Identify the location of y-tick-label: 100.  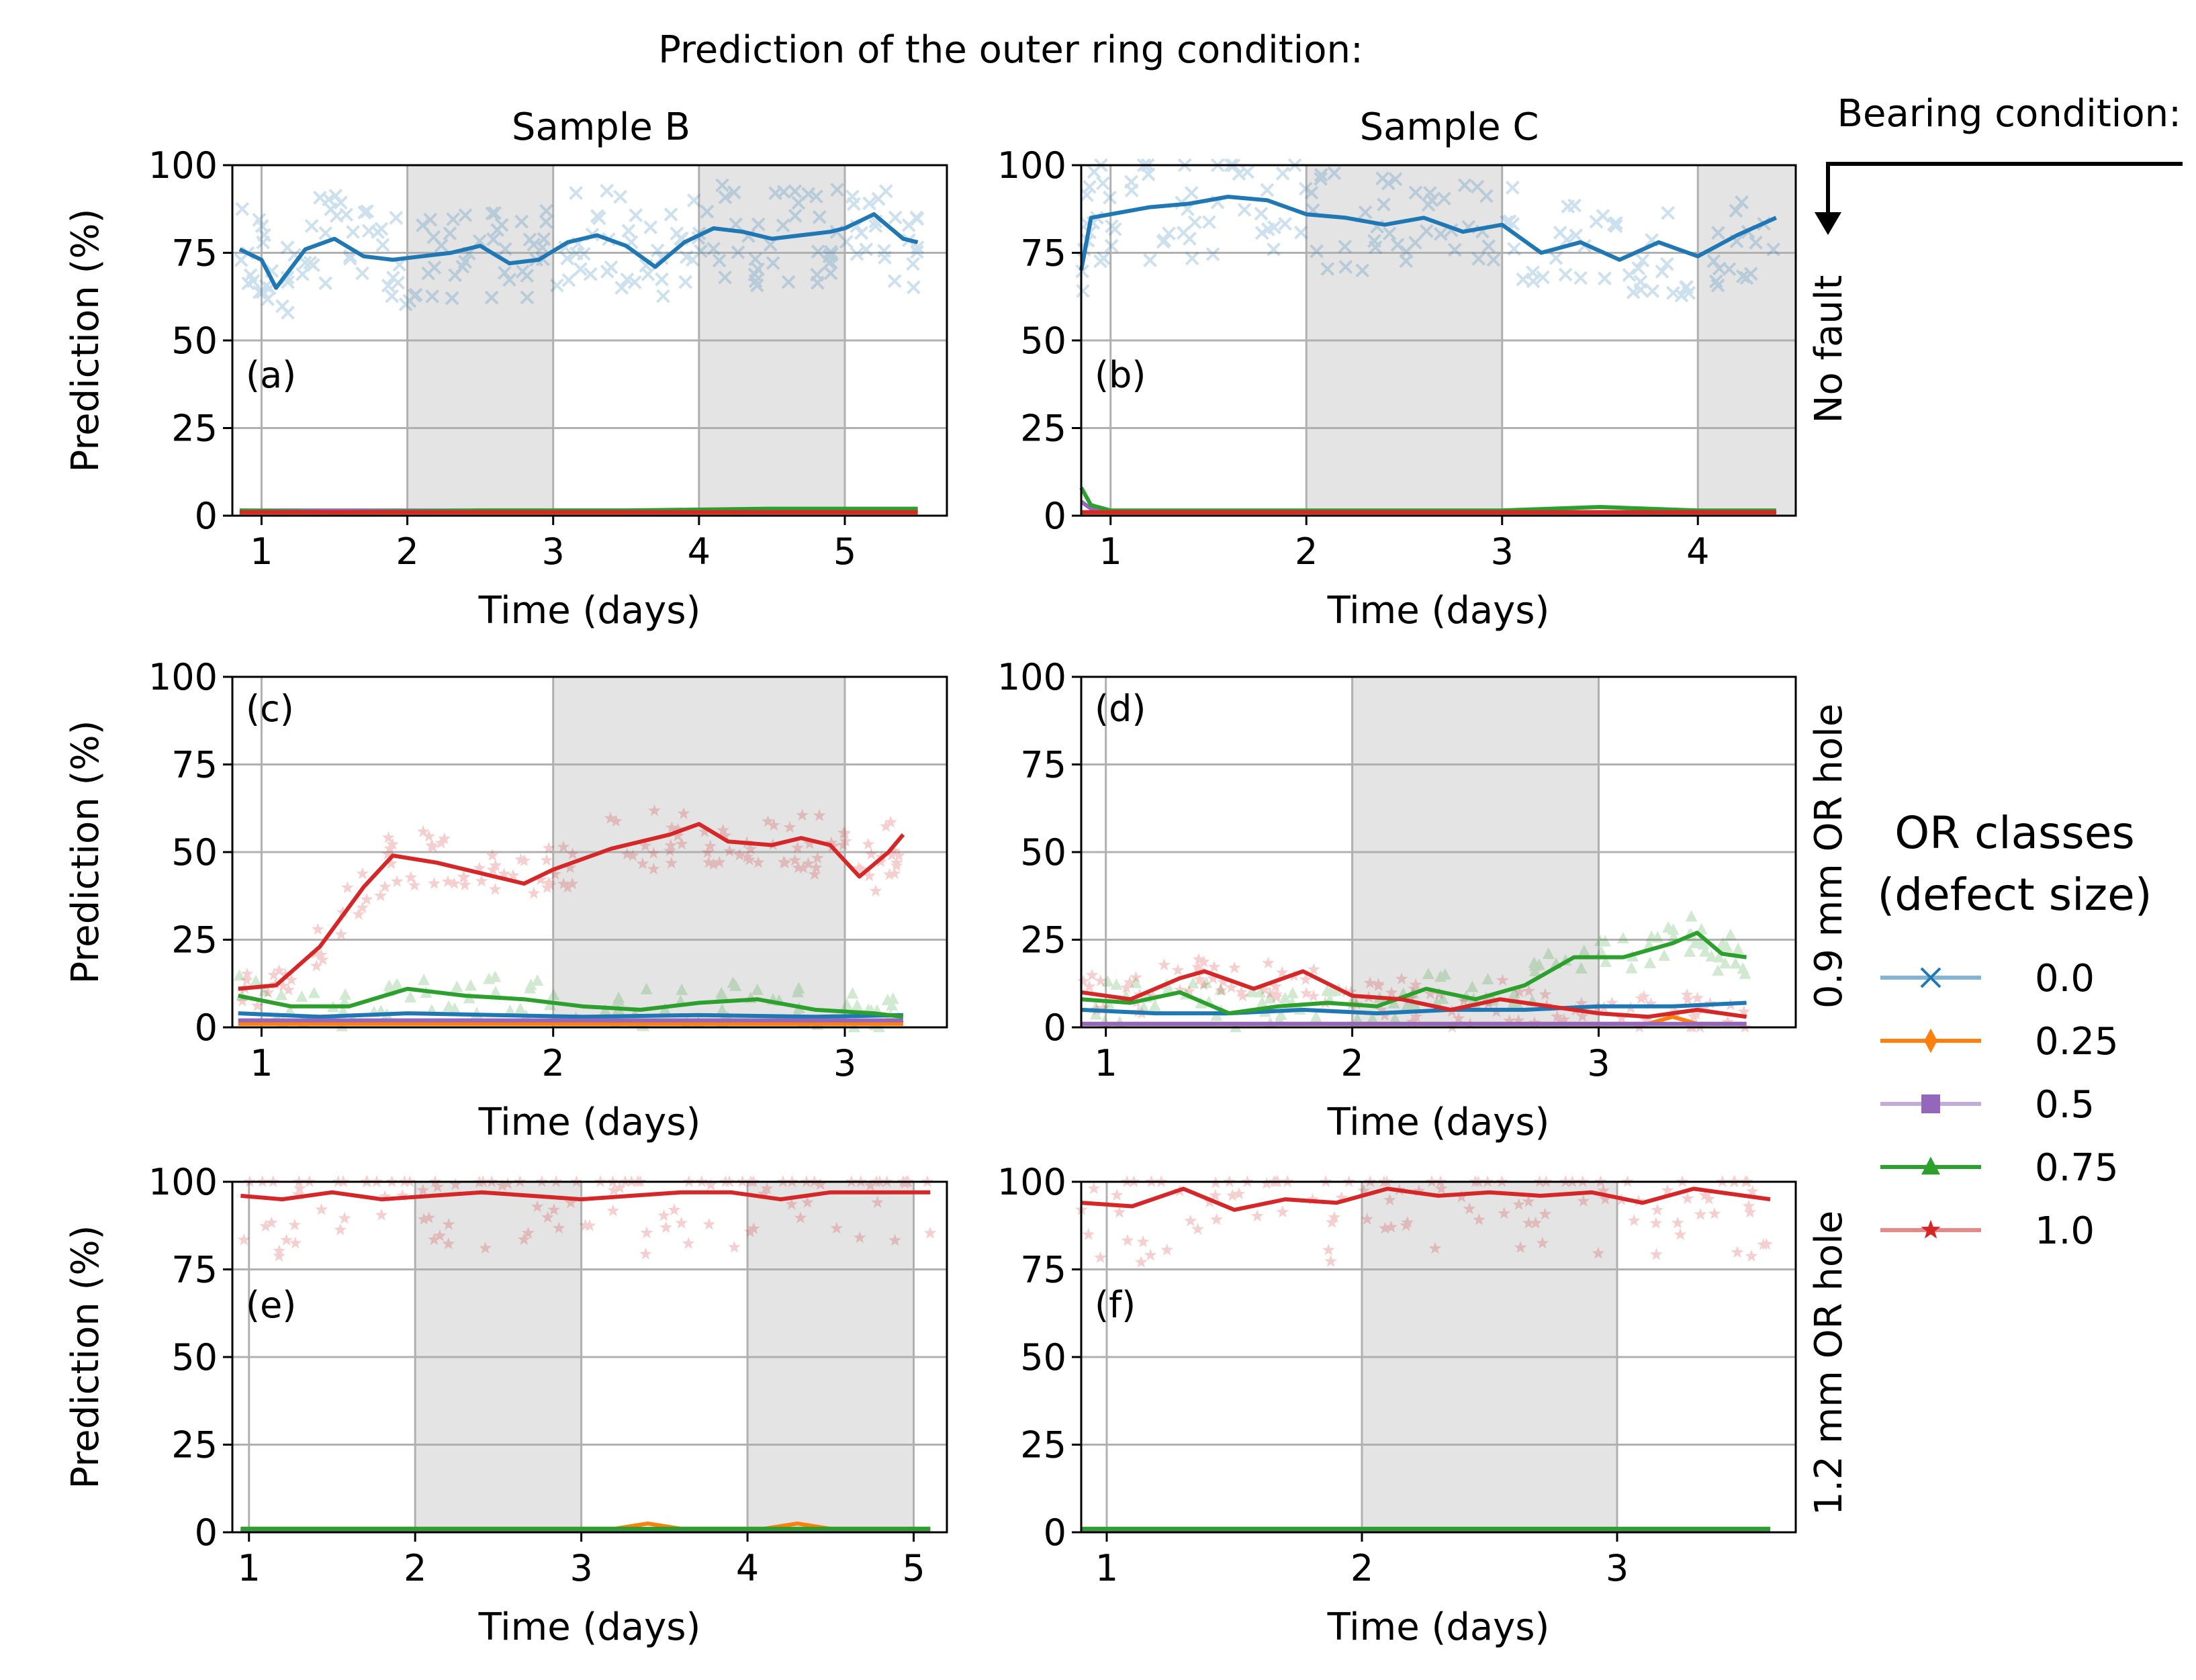
(183, 677).